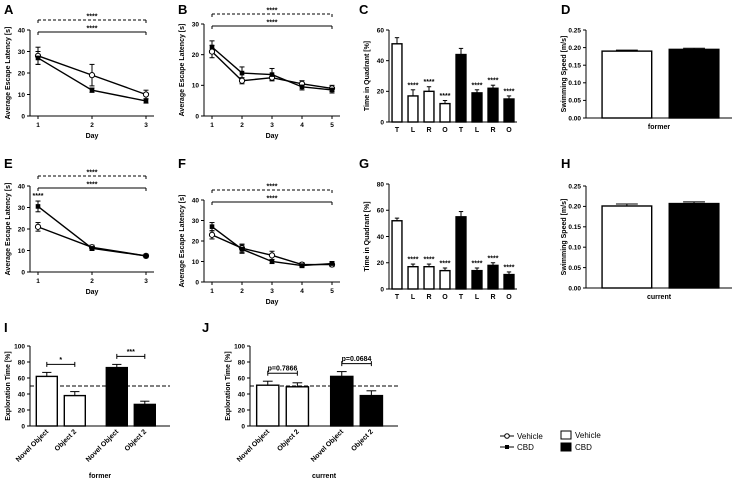 The image size is (756, 500). Describe the element at coordinates (22, 186) in the screenshot. I see `panel-e-y-tick-label: 40` at that location.